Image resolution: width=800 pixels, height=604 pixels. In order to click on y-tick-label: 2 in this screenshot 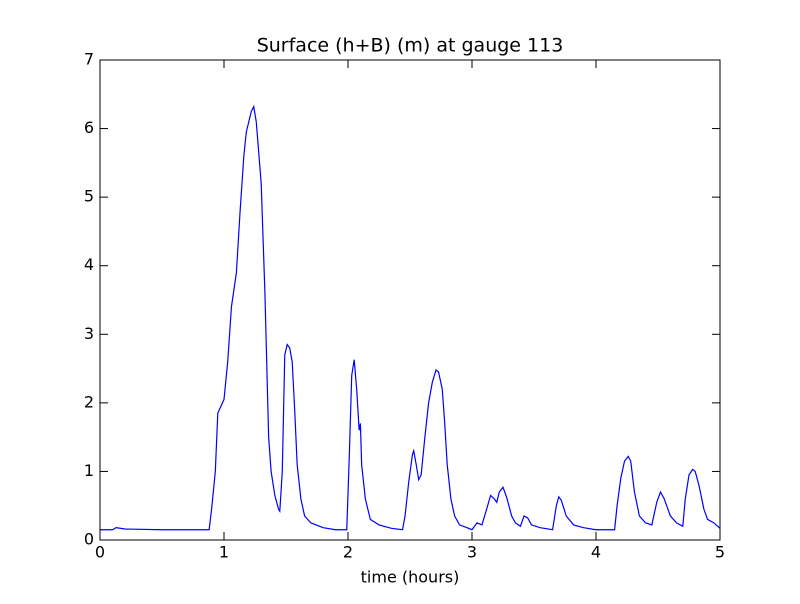, I will do `click(89, 401)`.